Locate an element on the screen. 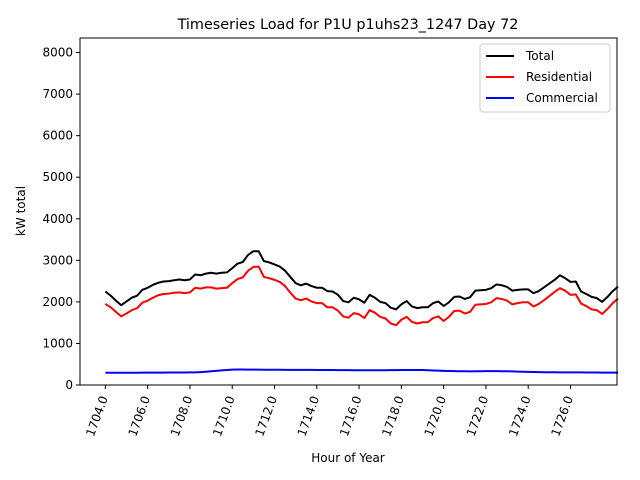 Image resolution: width=640 pixels, height=480 pixels. y-tick-label: 2000 is located at coordinates (57, 302).